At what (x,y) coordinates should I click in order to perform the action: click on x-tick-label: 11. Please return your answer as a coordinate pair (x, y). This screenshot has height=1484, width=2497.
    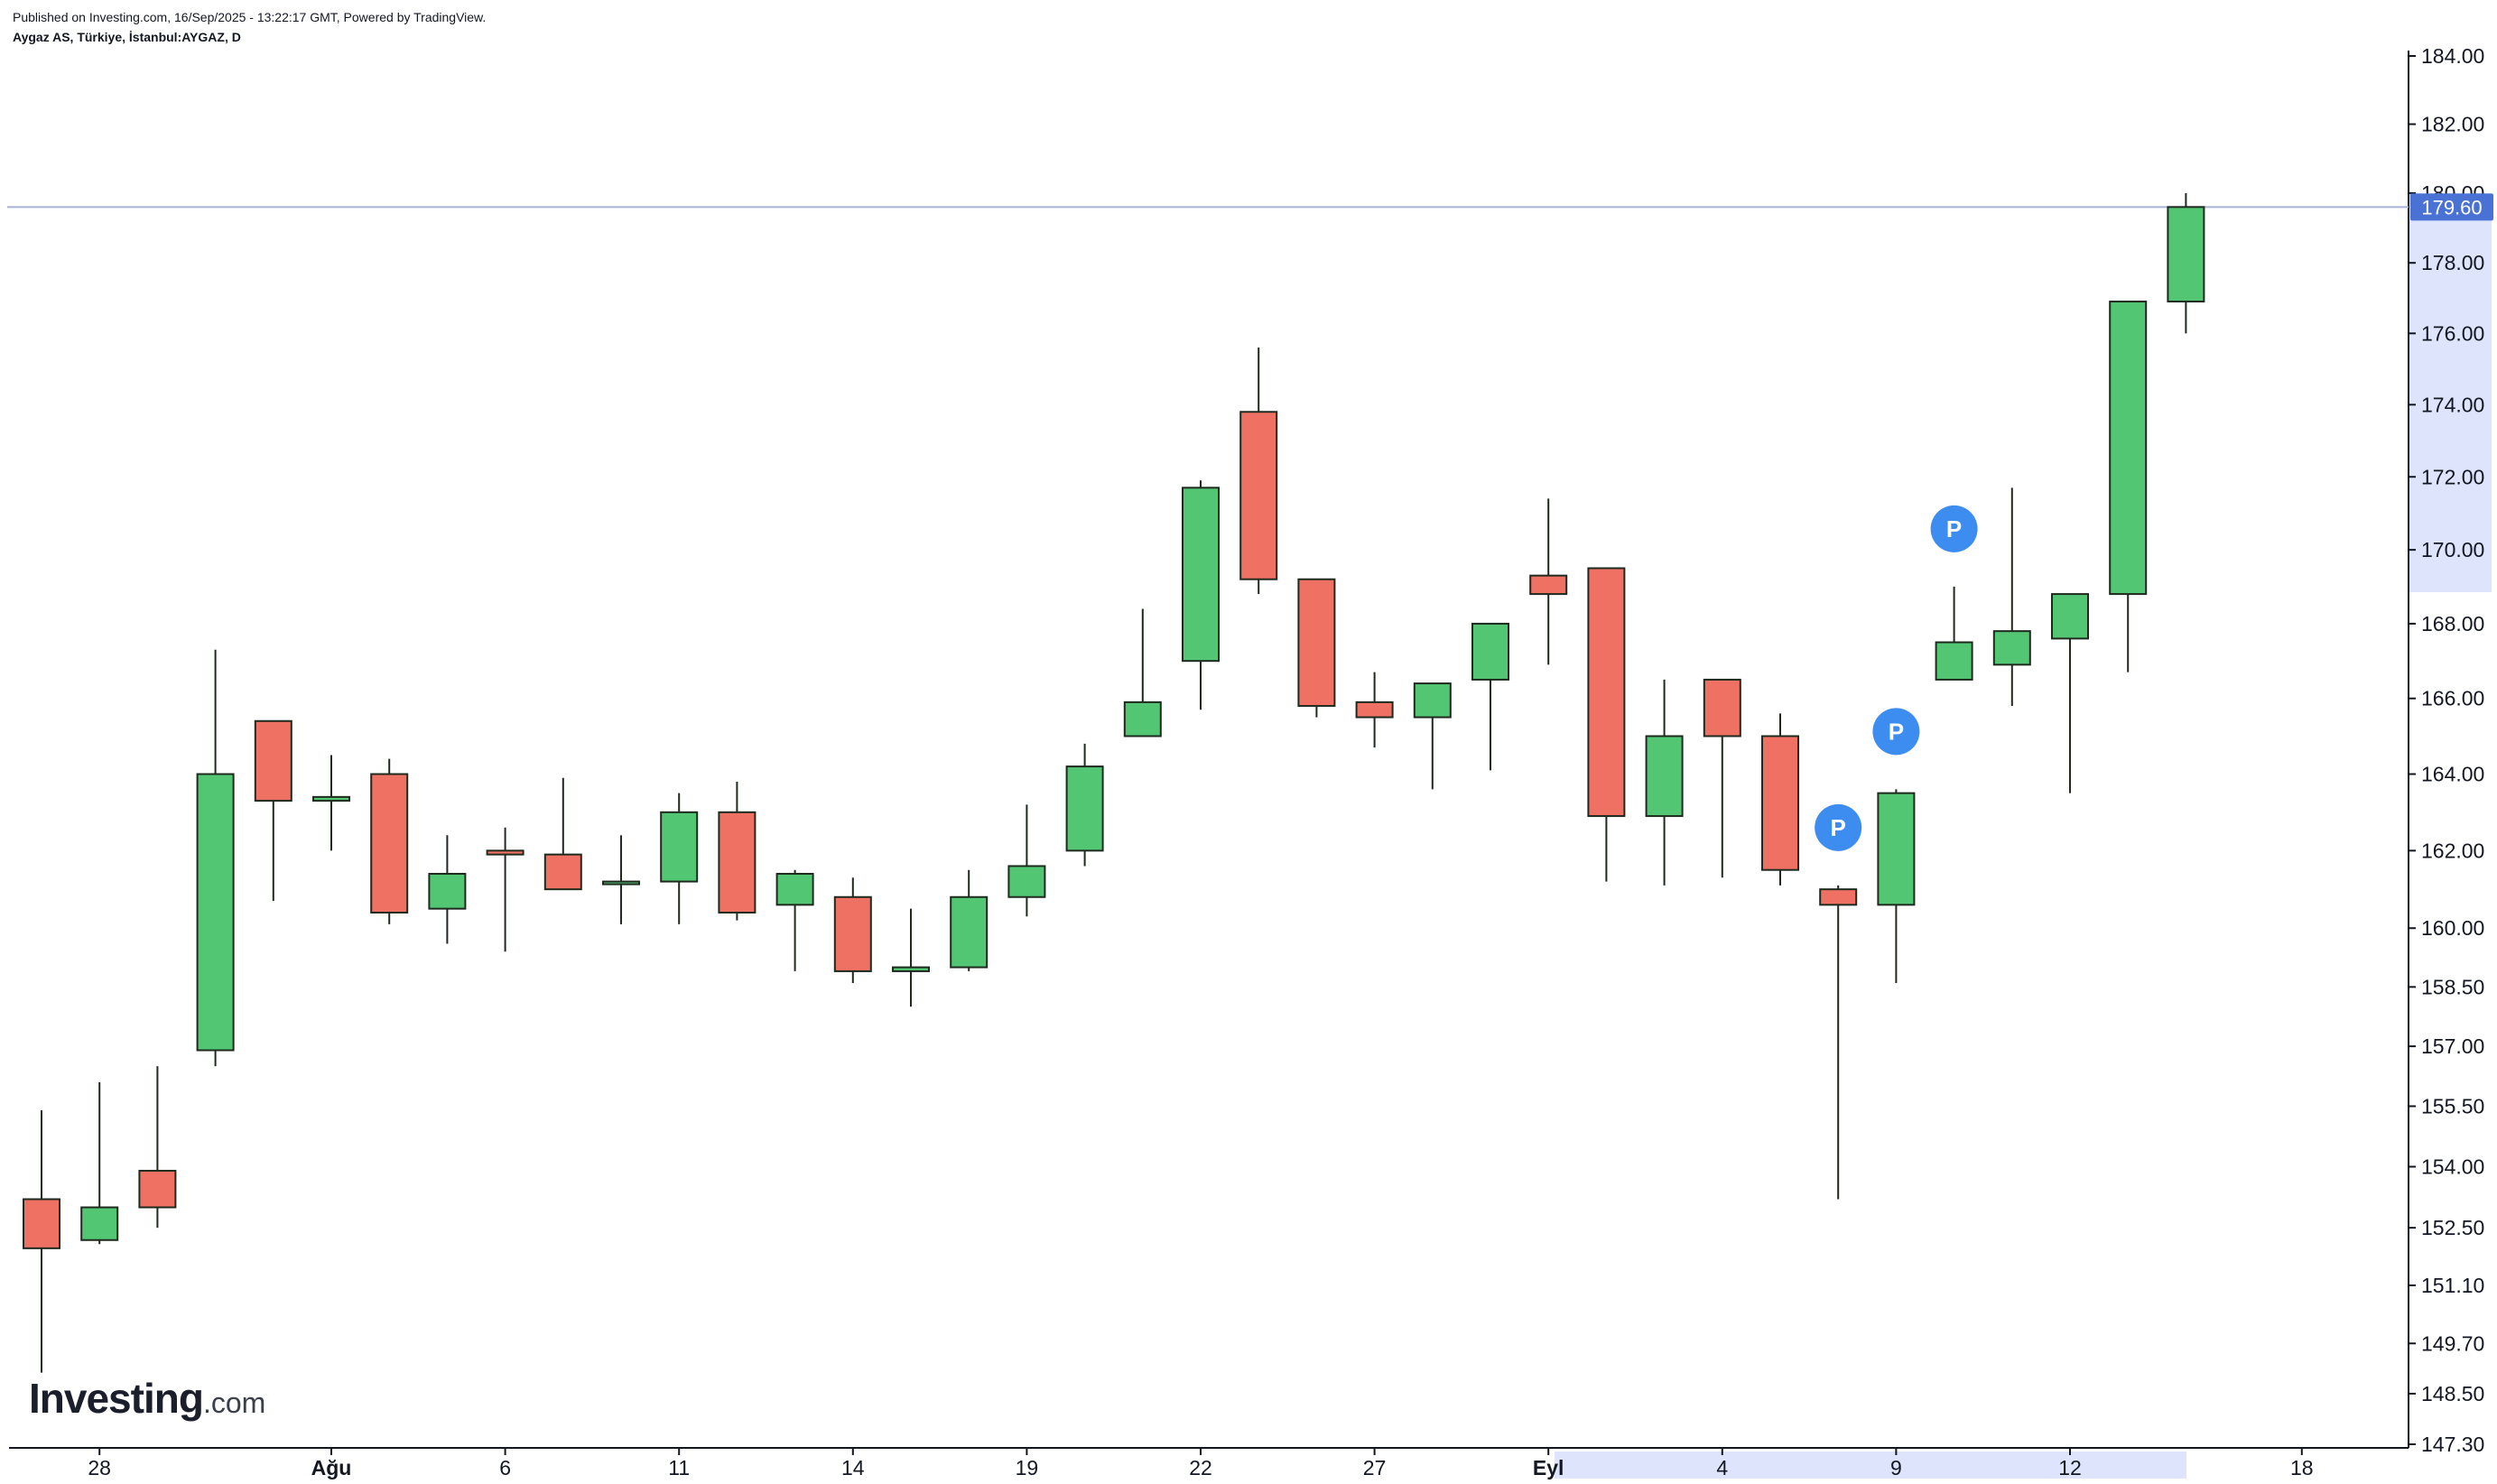
    Looking at the image, I should click on (679, 1468).